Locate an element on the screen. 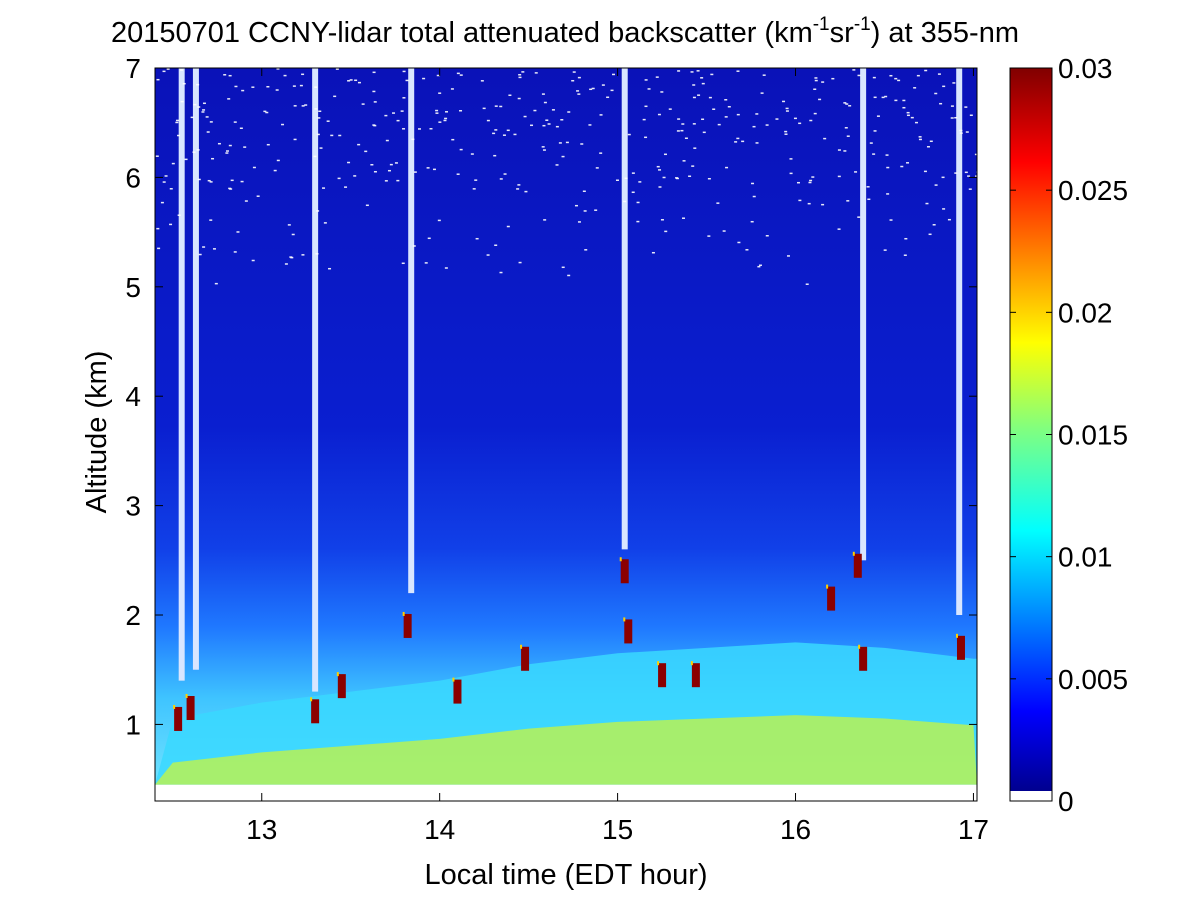 This screenshot has width=1200, height=900. colorbar-tick-label: 0.02 is located at coordinates (1085, 312).